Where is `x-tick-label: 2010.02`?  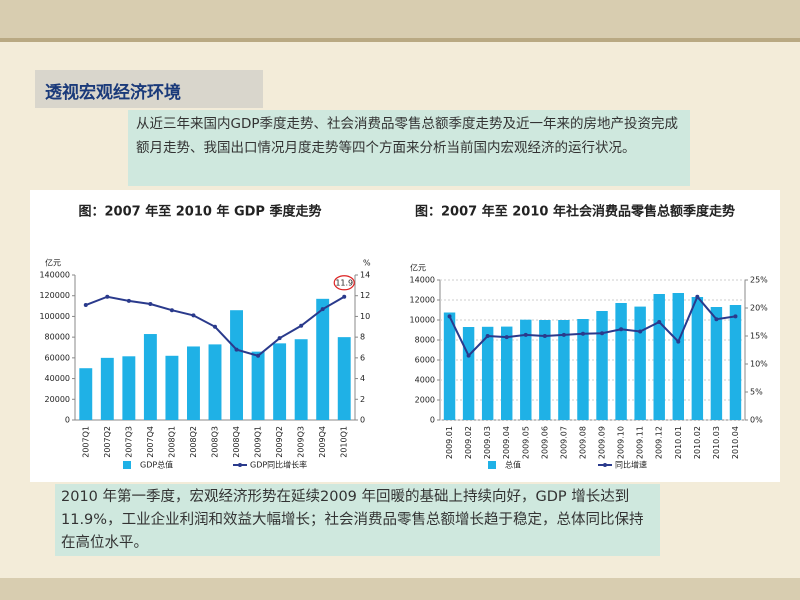
x-tick-label: 2010.02 is located at coordinates (697, 442).